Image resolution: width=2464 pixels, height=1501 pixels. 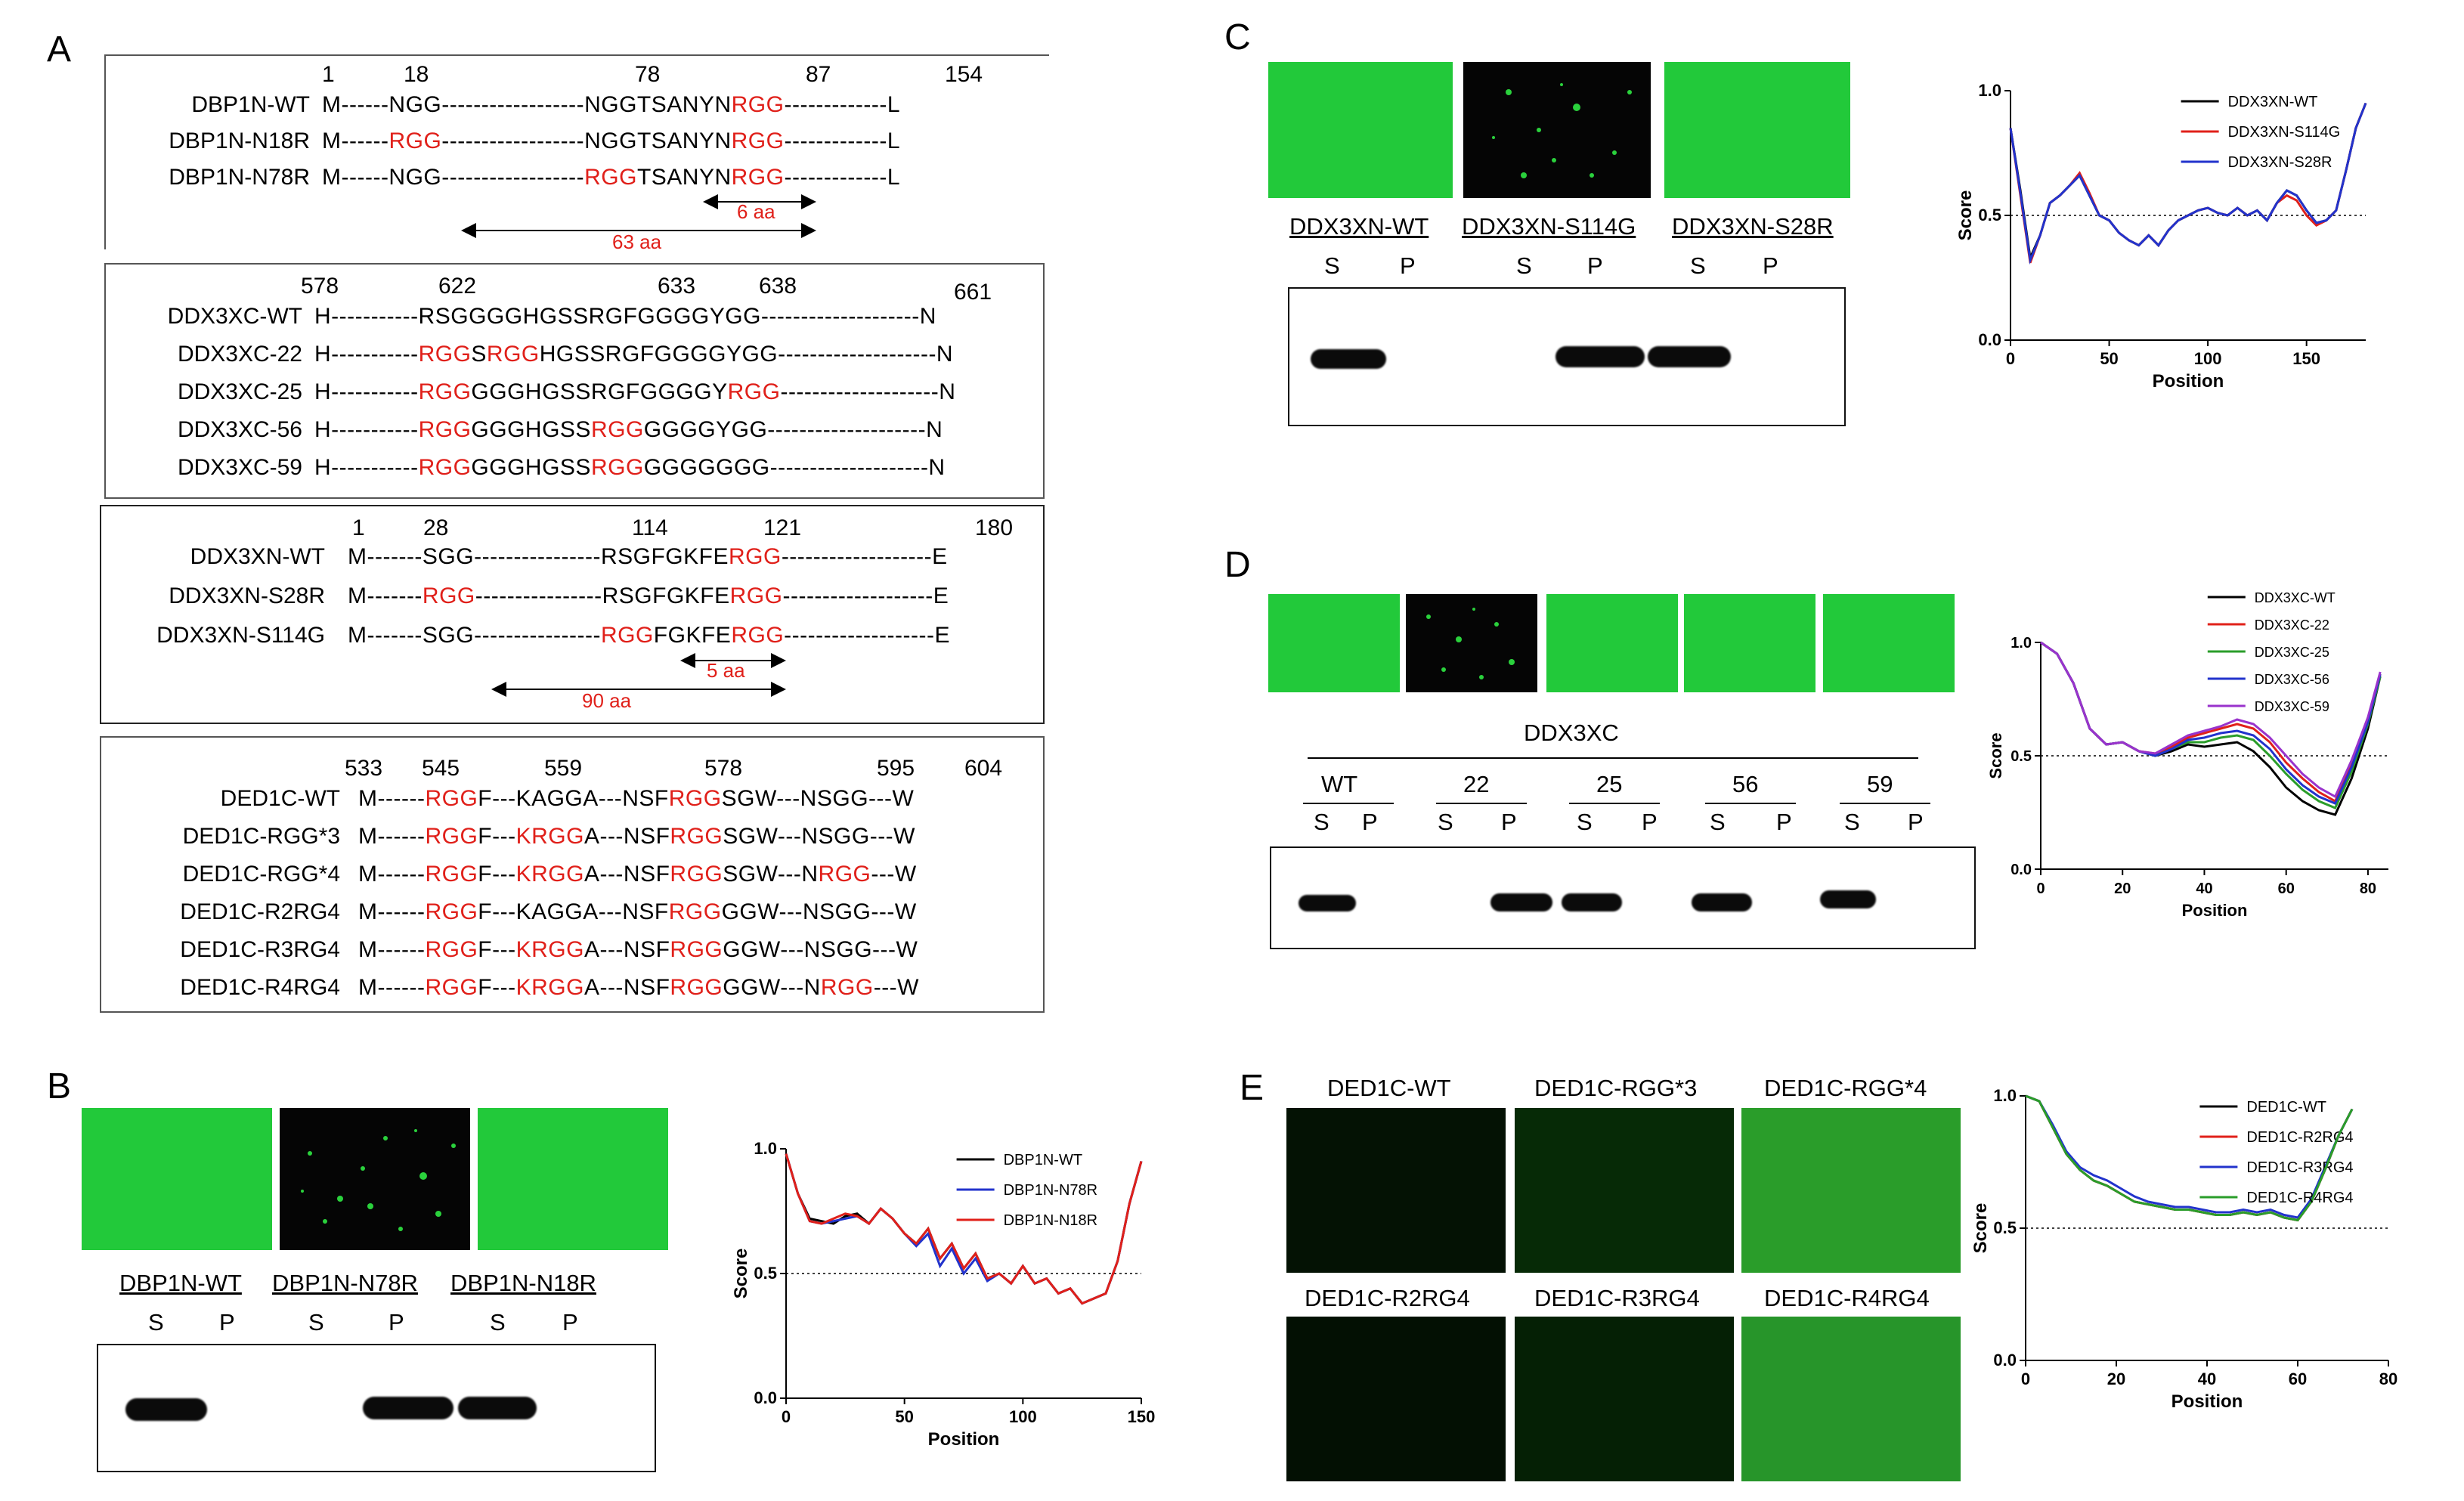 I want to click on seq-name: DDX3XC-25, so click(x=239, y=392).